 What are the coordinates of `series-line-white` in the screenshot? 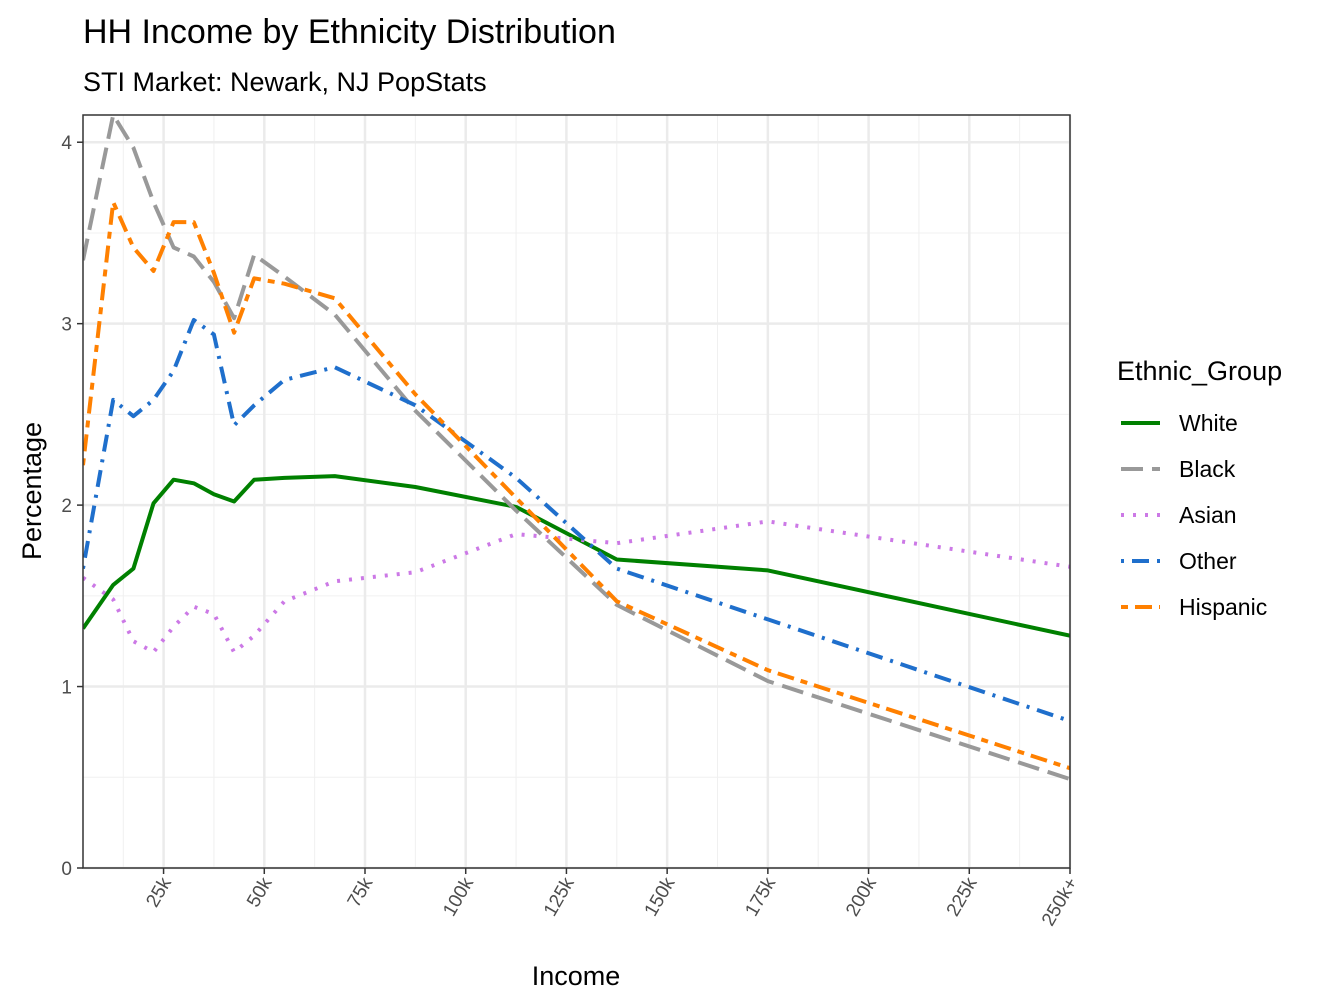 It's located at (576, 556).